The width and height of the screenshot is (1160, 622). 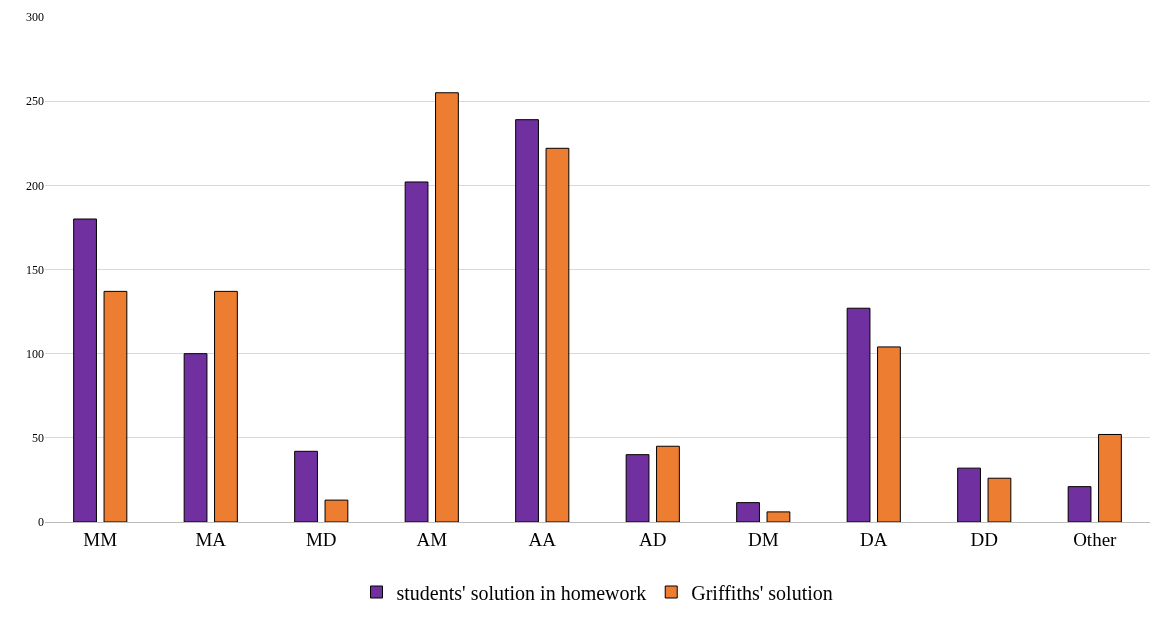 What do you see at coordinates (100, 539) in the screenshot?
I see `x-tick-label: MM` at bounding box center [100, 539].